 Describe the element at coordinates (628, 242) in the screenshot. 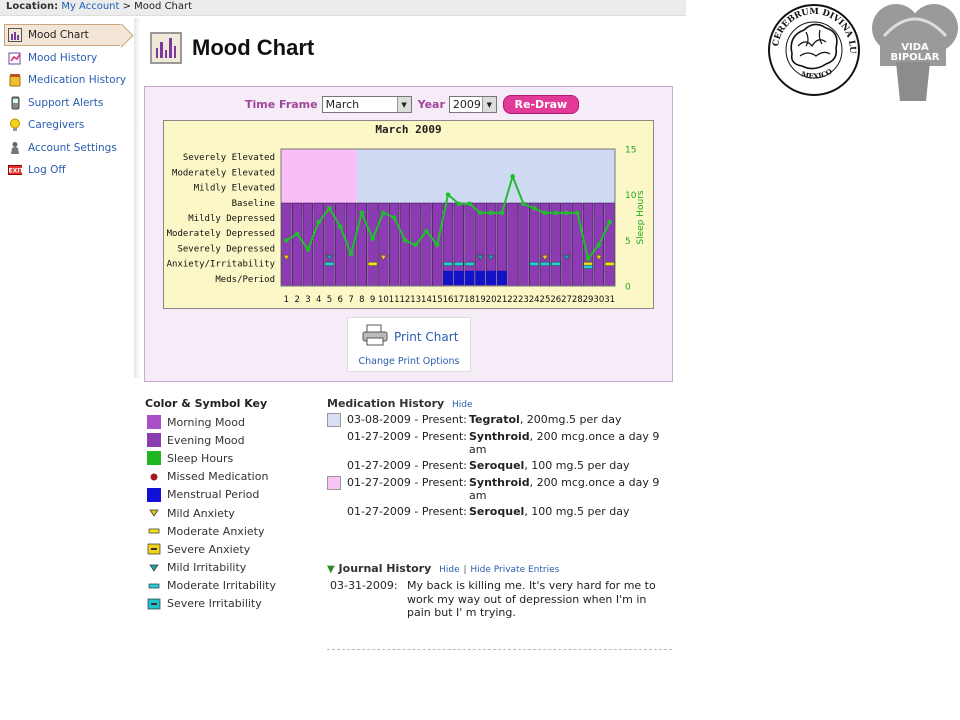

I see `sleep-axis-tick: 5` at that location.